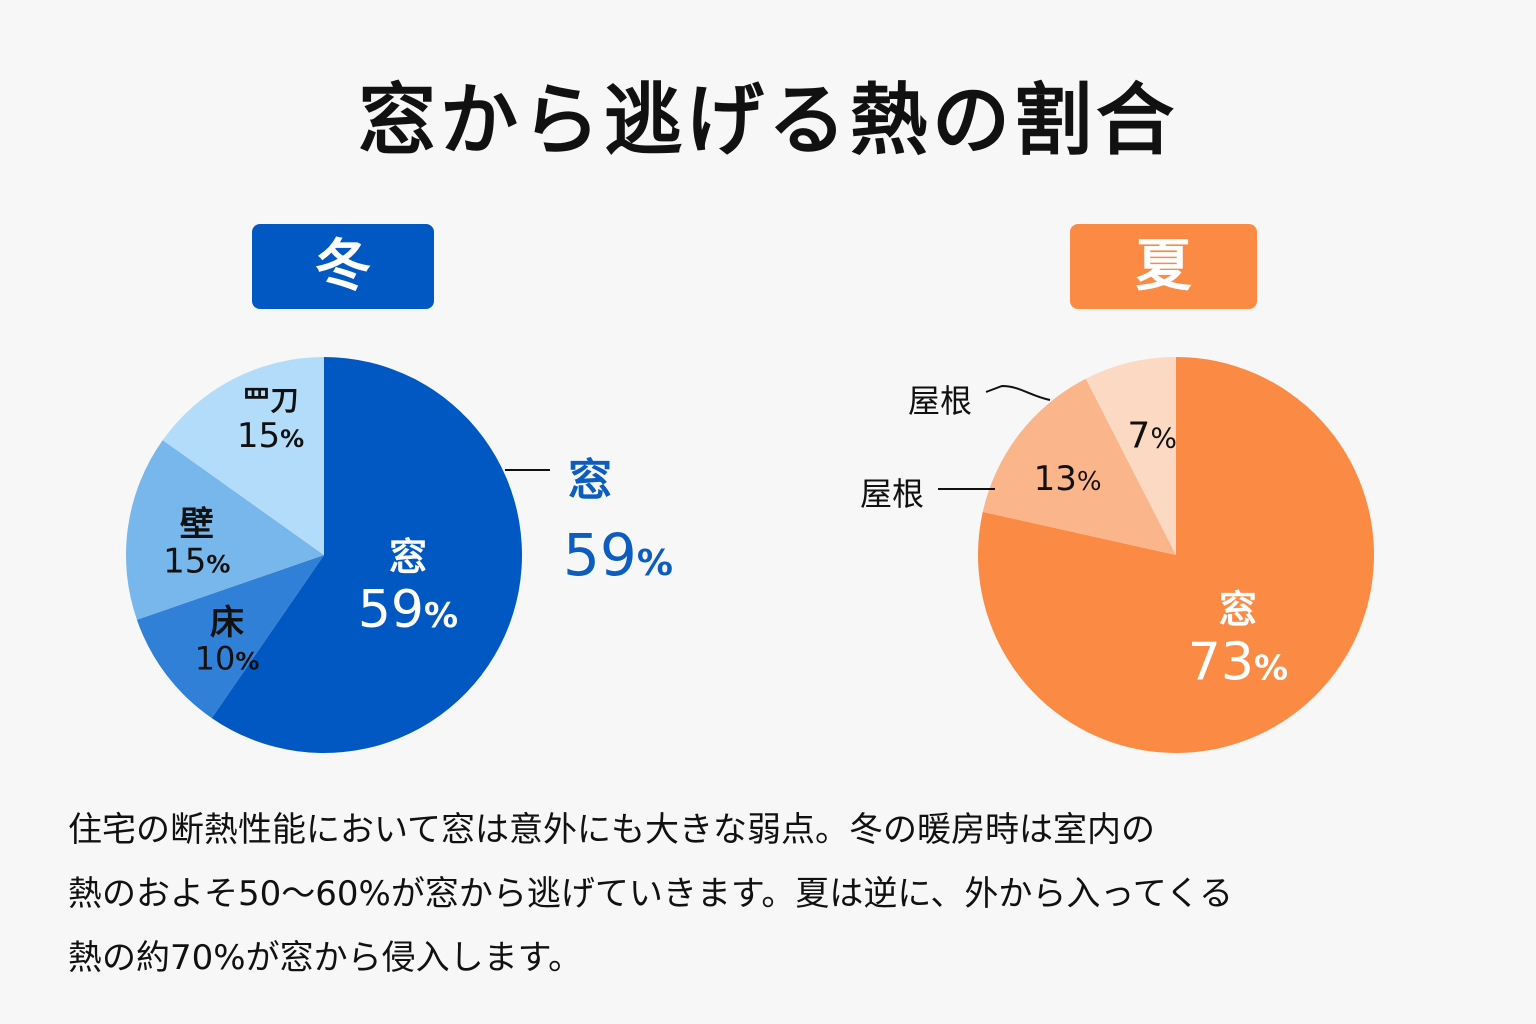 The image size is (1536, 1024). What do you see at coordinates (767, 121) in the screenshot?
I see `page-title: 窓から逃げる熱の割合` at bounding box center [767, 121].